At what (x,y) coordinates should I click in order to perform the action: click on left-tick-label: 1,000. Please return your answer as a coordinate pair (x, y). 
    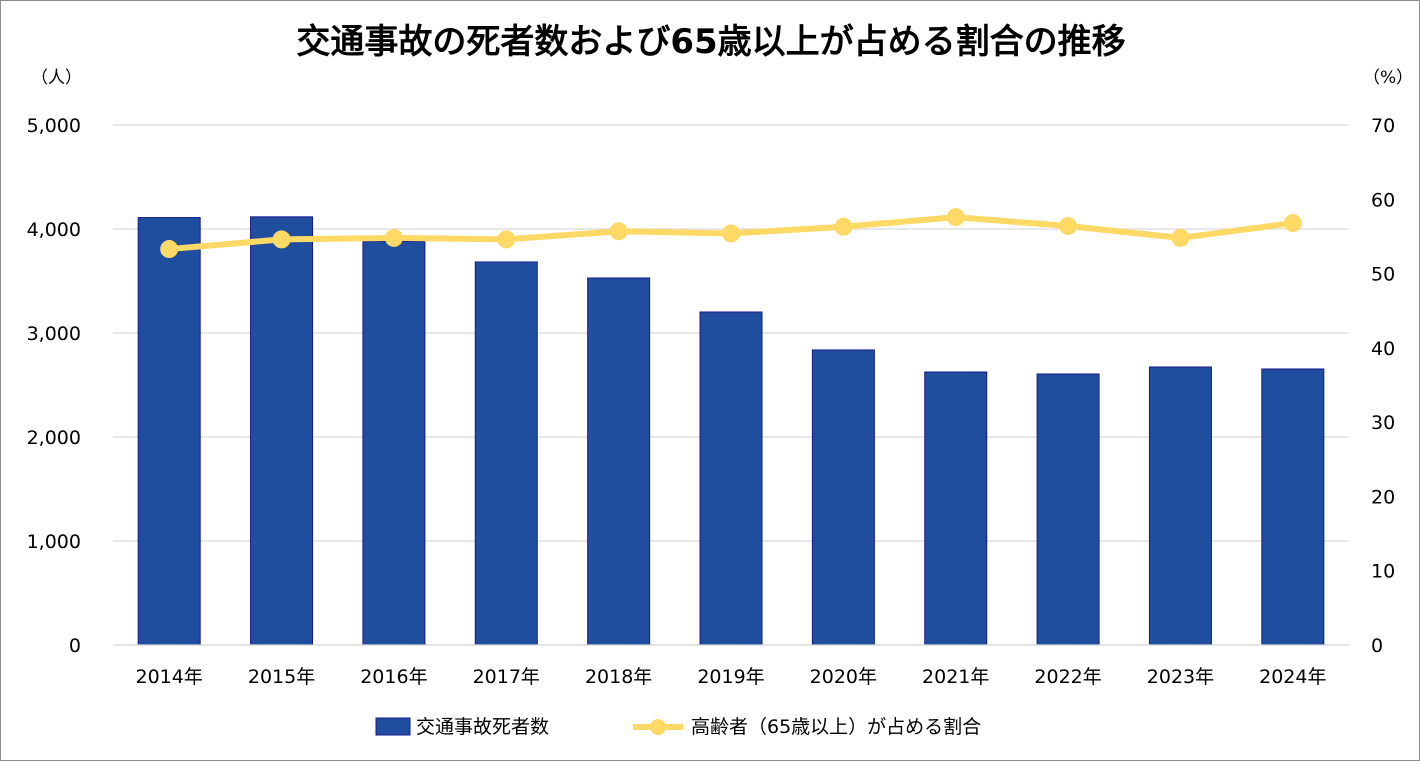
    Looking at the image, I should click on (54, 542).